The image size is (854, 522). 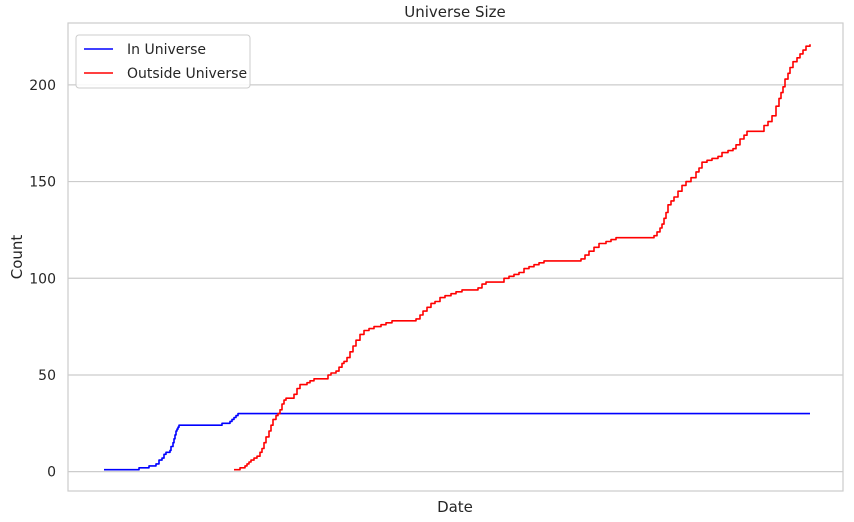 I want to click on series-line-in-universe, so click(x=457, y=441).